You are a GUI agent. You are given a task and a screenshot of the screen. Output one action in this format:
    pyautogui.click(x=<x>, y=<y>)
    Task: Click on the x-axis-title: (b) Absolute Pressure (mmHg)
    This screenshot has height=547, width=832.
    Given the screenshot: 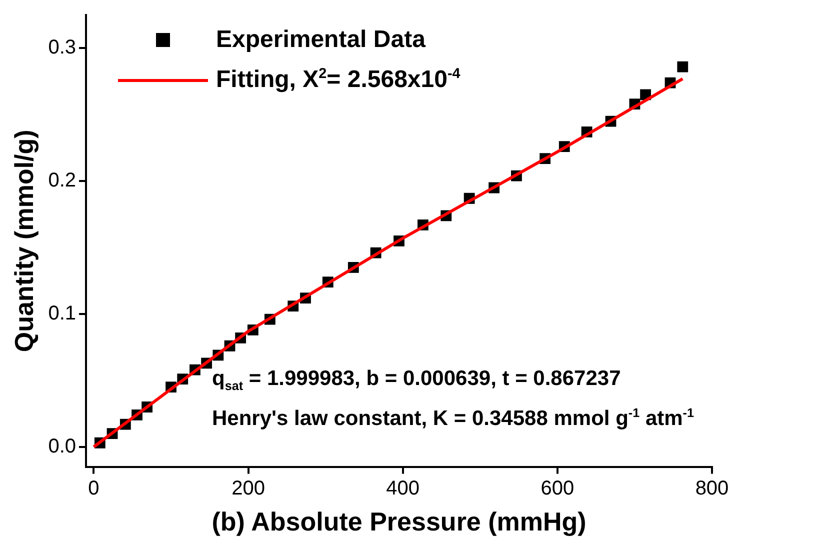 What is the action you would take?
    pyautogui.click(x=399, y=521)
    